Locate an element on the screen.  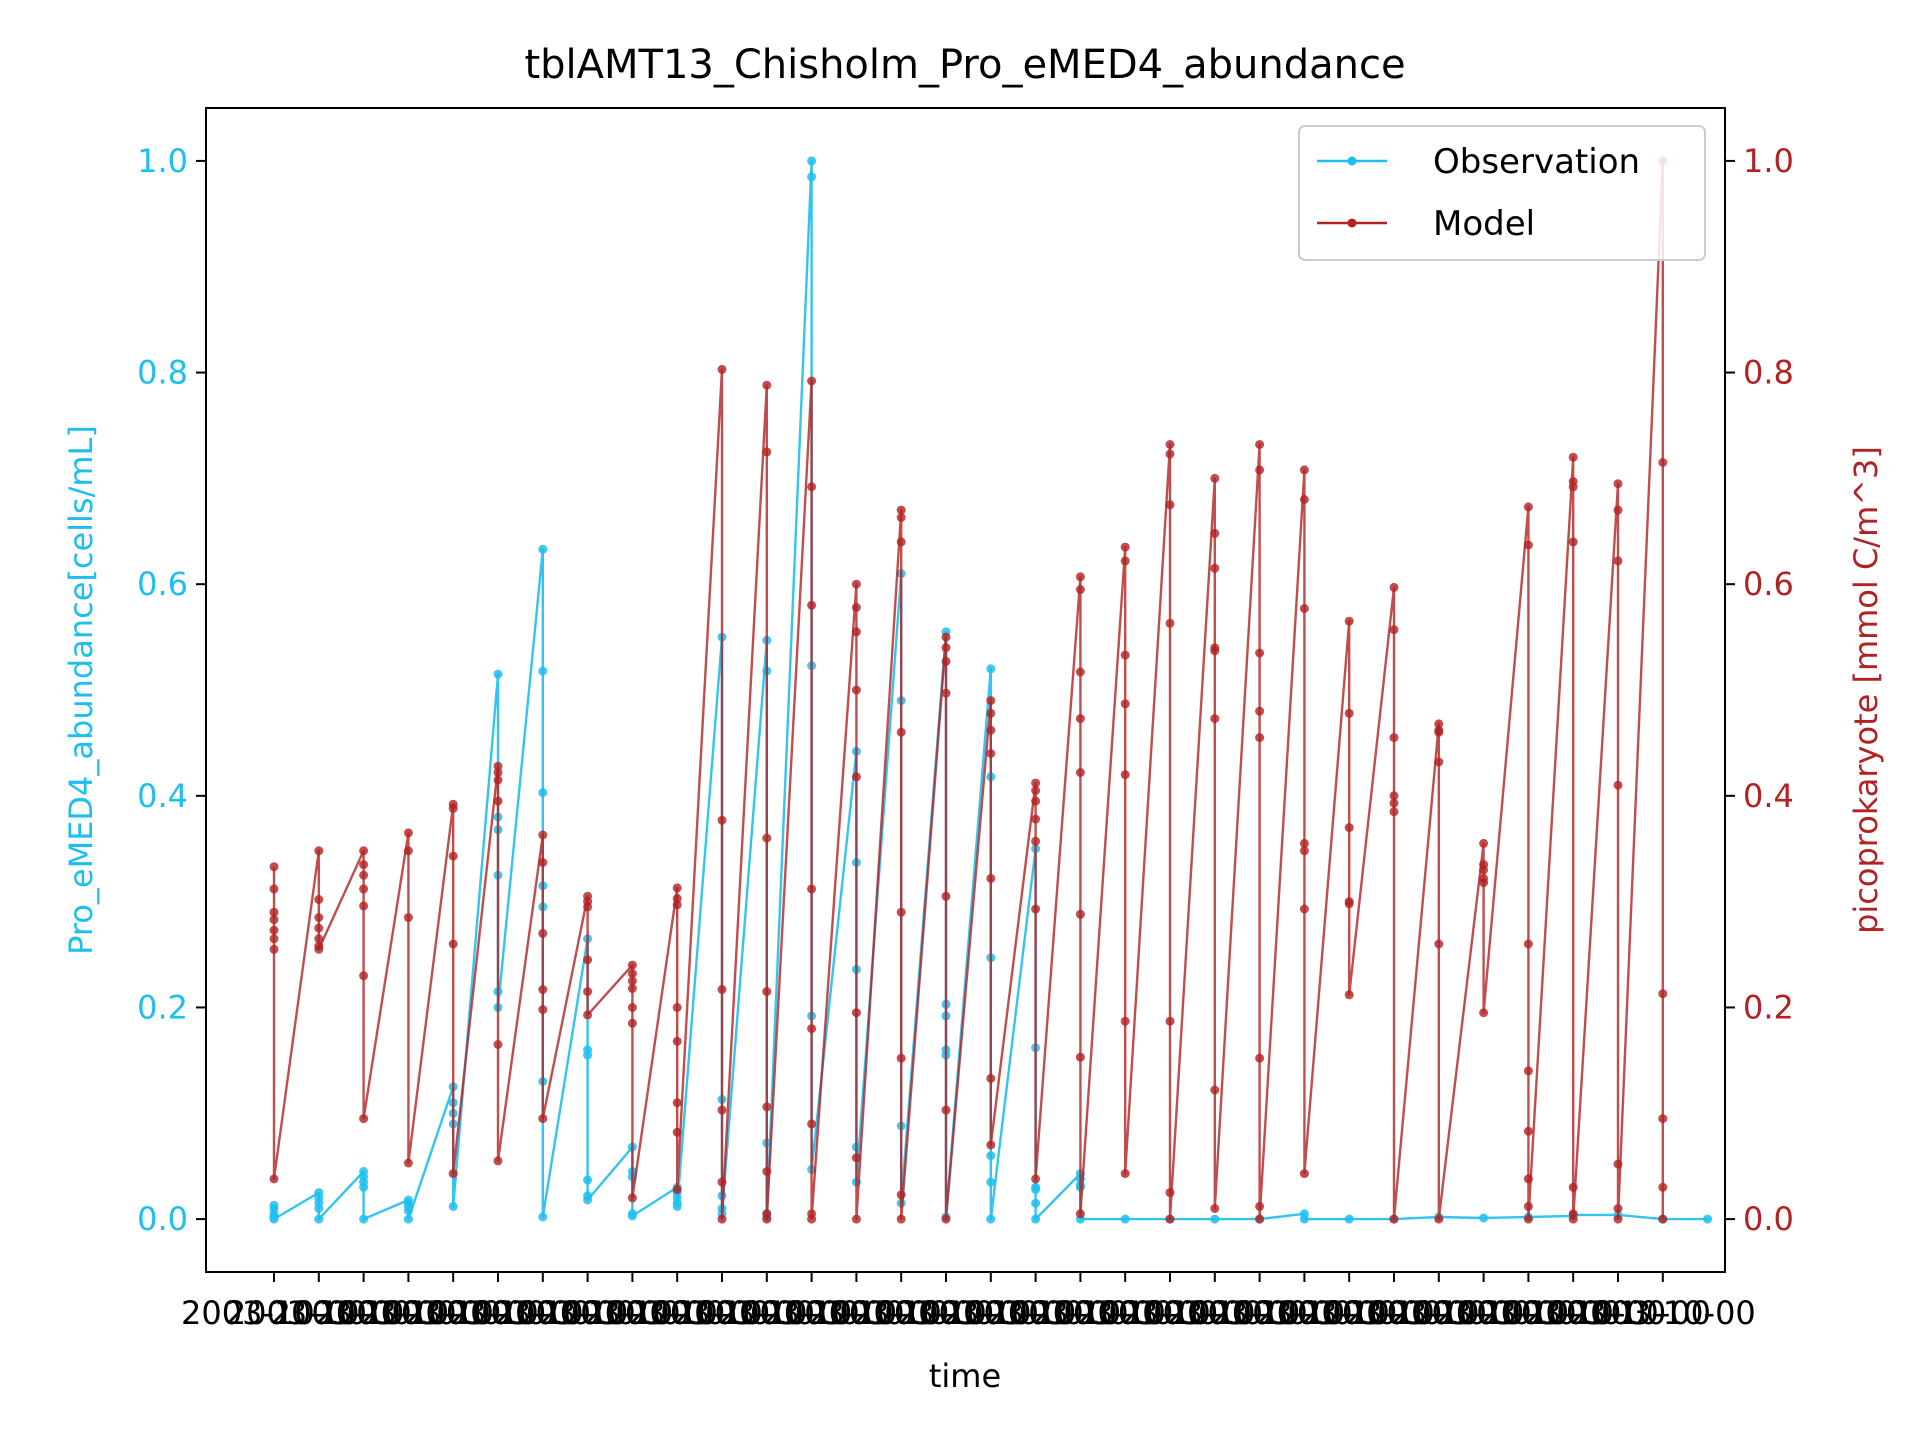
left-y-axis-title: Pro_eMED4_abundance[cells/mL] is located at coordinates (81, 690).